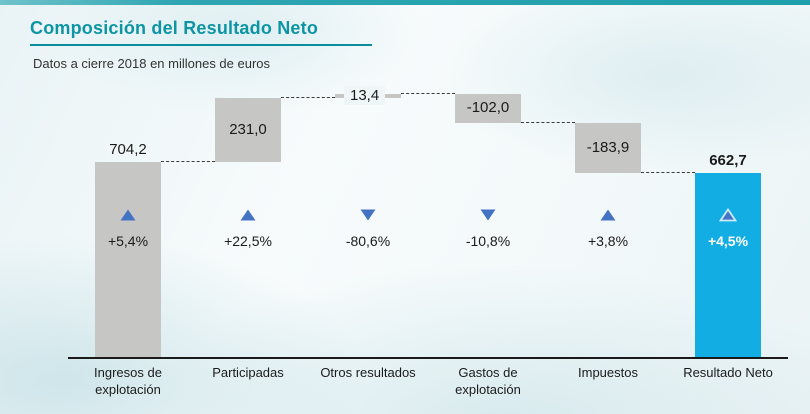  Describe the element at coordinates (368, 372) in the screenshot. I see `category-label: Otros resultados` at that location.